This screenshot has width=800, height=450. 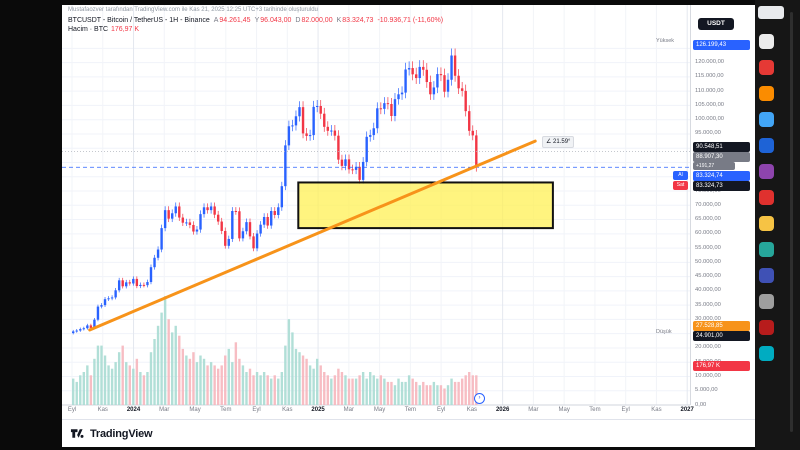 What do you see at coordinates (275, 350) in the screenshot?
I see `volume-bars` at bounding box center [275, 350].